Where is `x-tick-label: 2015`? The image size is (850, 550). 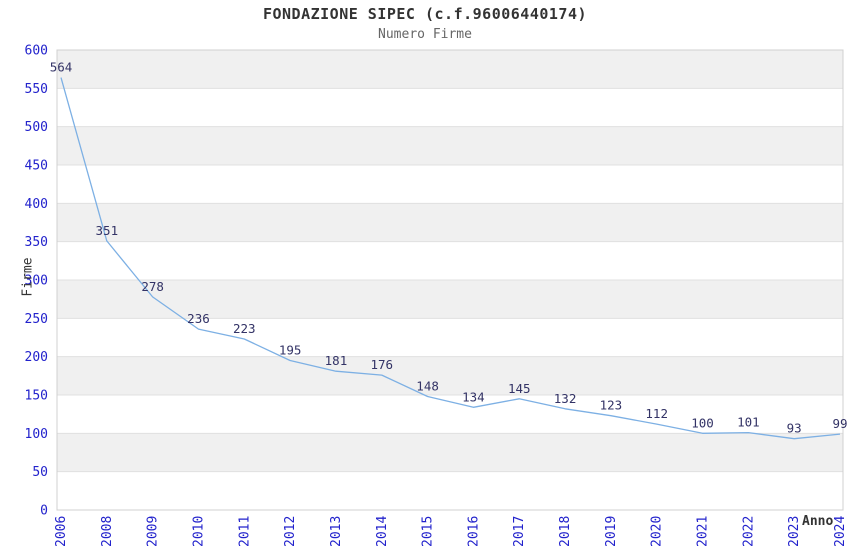
x-tick-label: 2015 is located at coordinates (428, 531).